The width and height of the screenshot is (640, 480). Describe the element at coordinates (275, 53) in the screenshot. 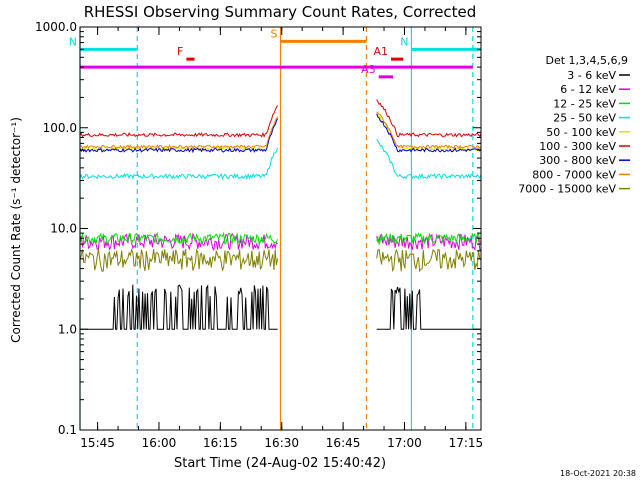

I see `instrument-markers: N N F S A1 A3` at that location.